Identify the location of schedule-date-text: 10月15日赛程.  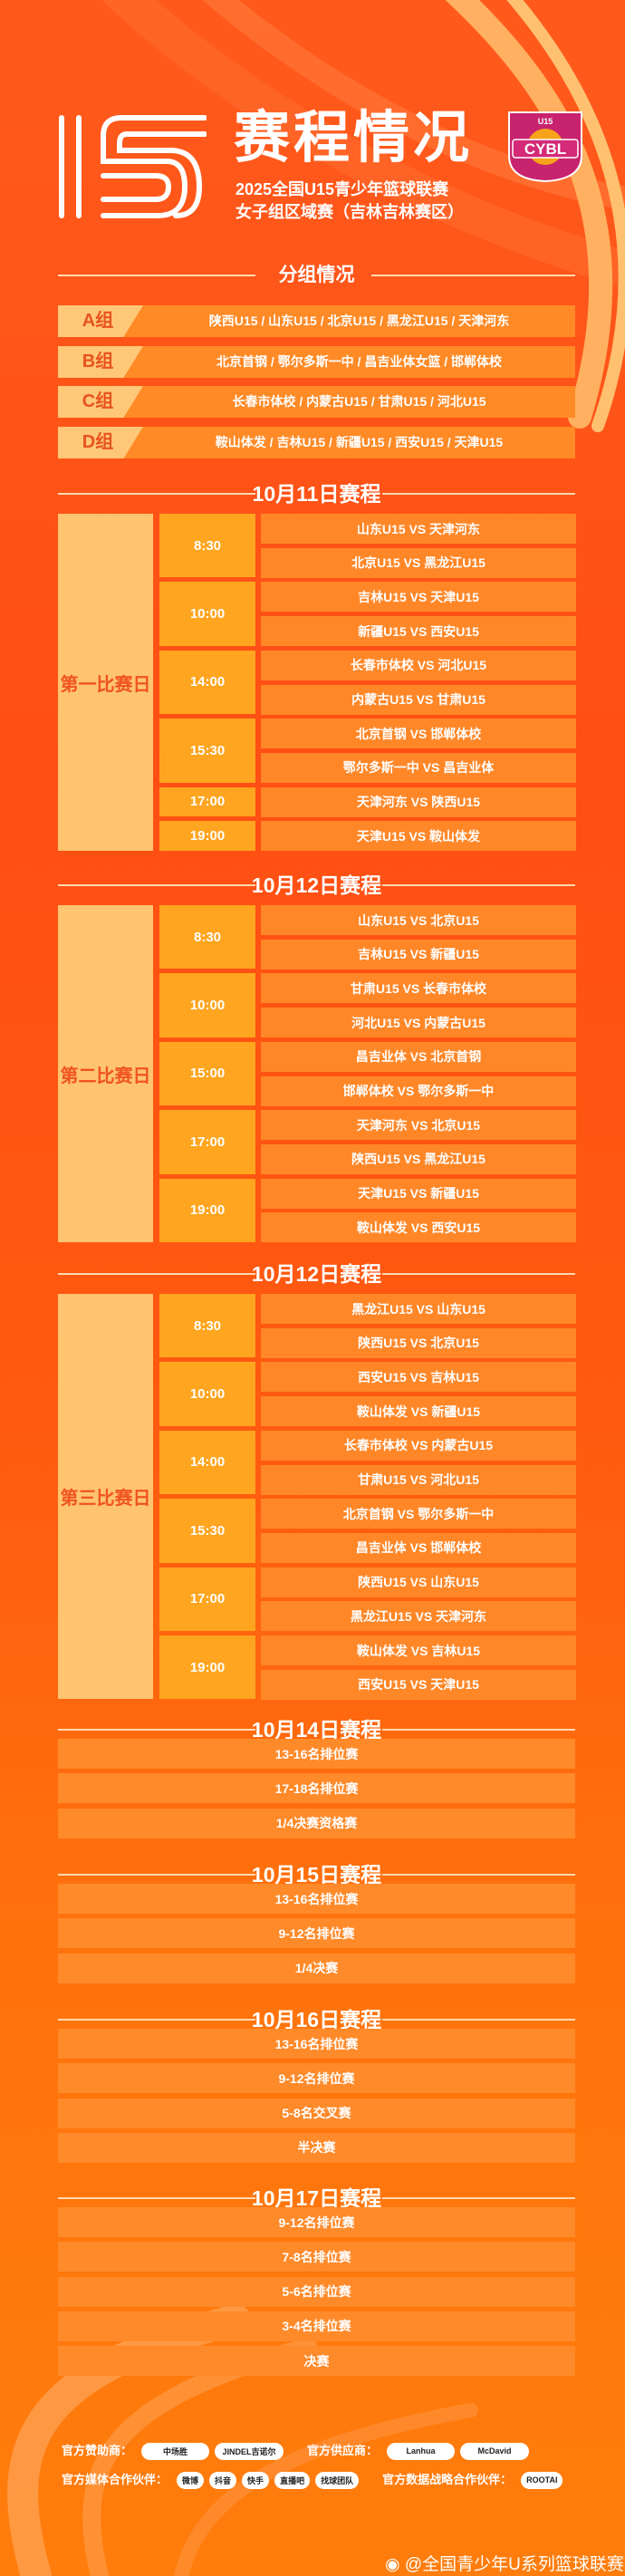
(317, 1874).